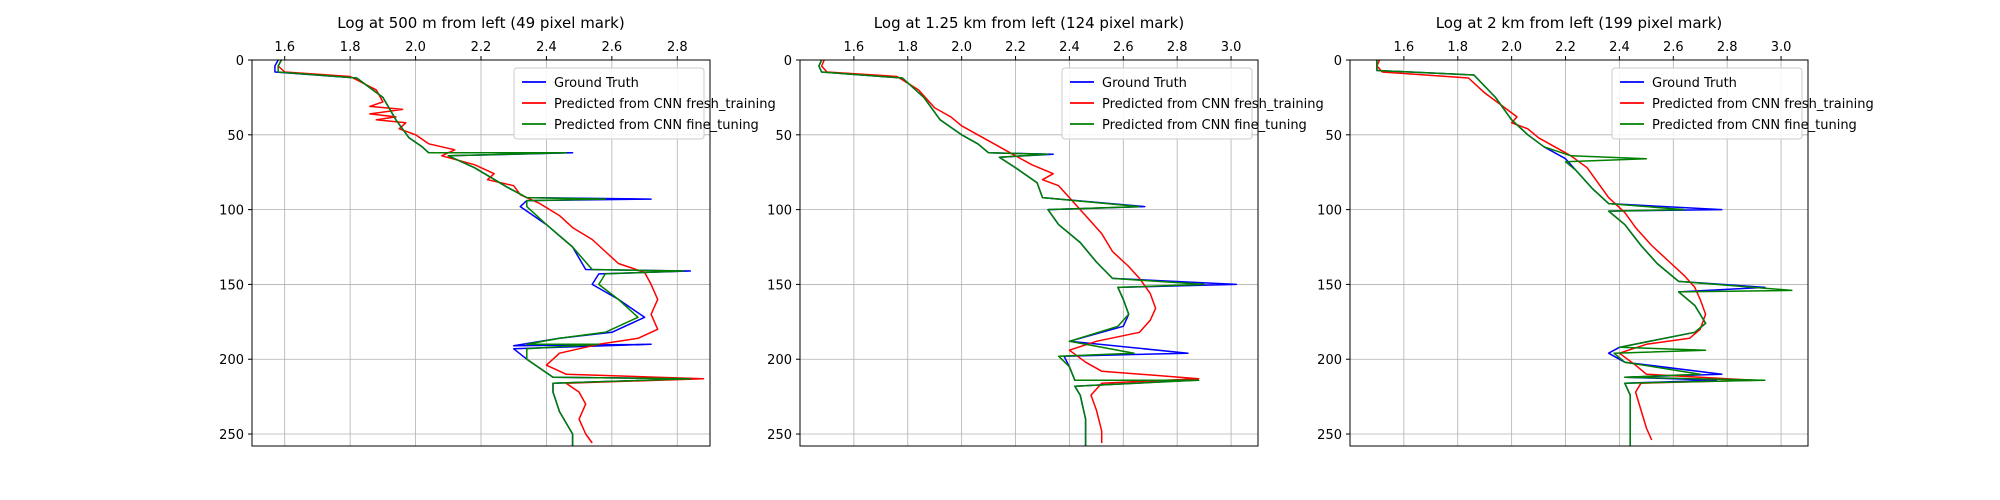  What do you see at coordinates (1579, 23) in the screenshot?
I see `chart-title: Log at 2 km from left (199 pixel mark)` at bounding box center [1579, 23].